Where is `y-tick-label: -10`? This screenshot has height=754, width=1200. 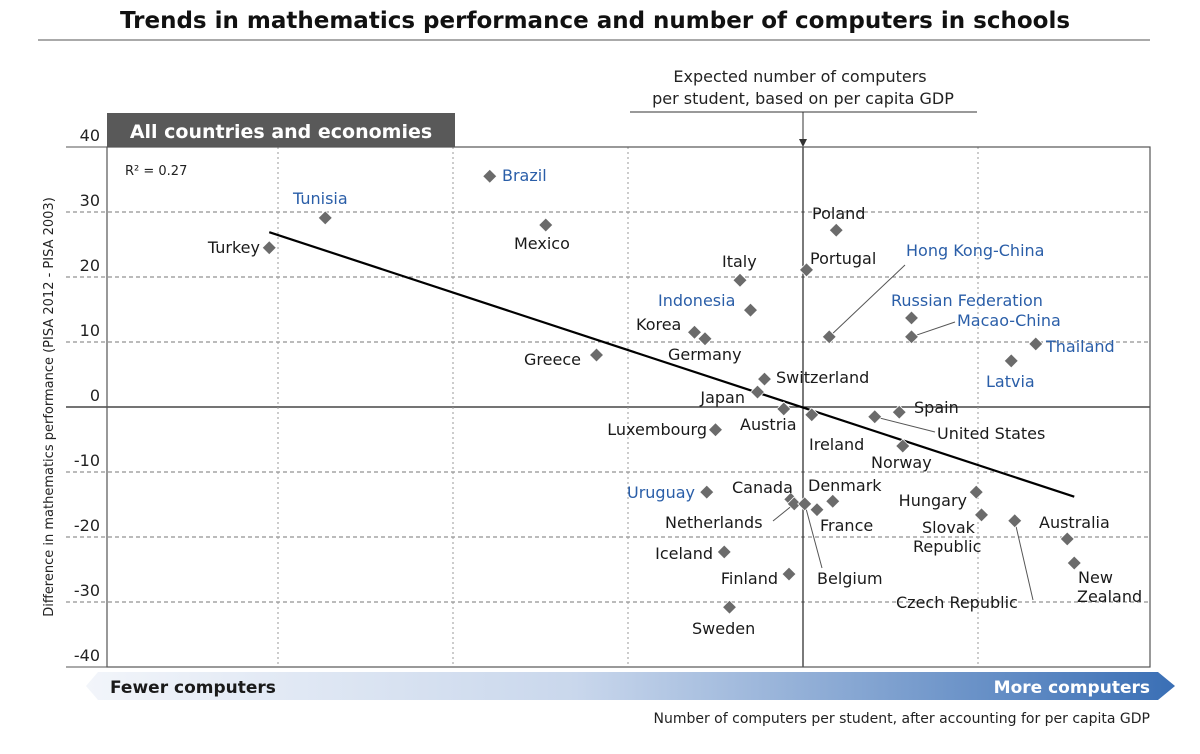 y-tick-label: -10 is located at coordinates (87, 460).